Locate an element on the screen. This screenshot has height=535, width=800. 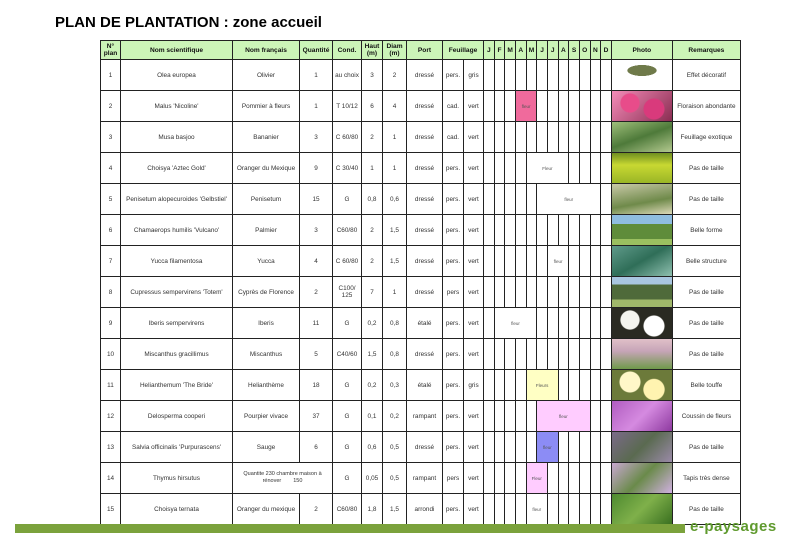
scientific-name-cell: Iberis sempervirens is located at coordinates (176, 323).